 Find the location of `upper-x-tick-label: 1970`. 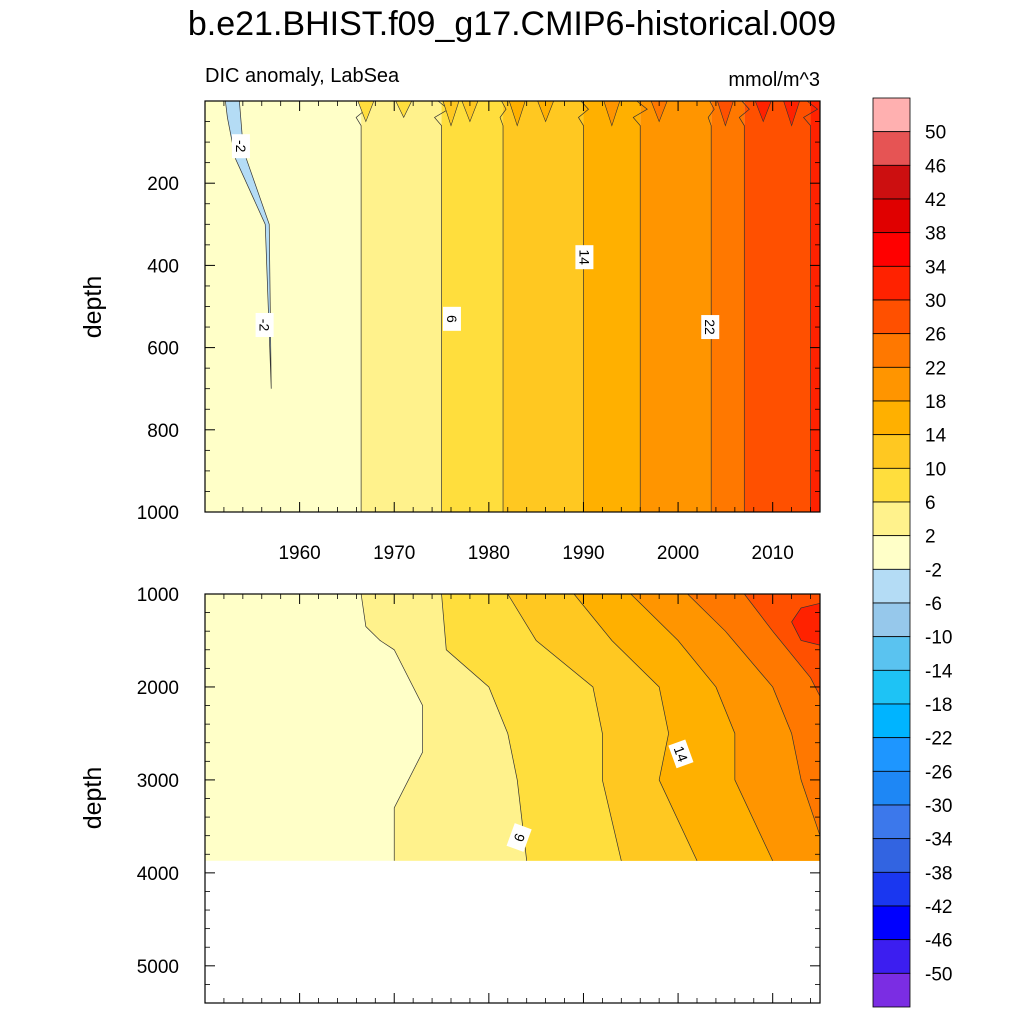

upper-x-tick-label: 1970 is located at coordinates (394, 553).